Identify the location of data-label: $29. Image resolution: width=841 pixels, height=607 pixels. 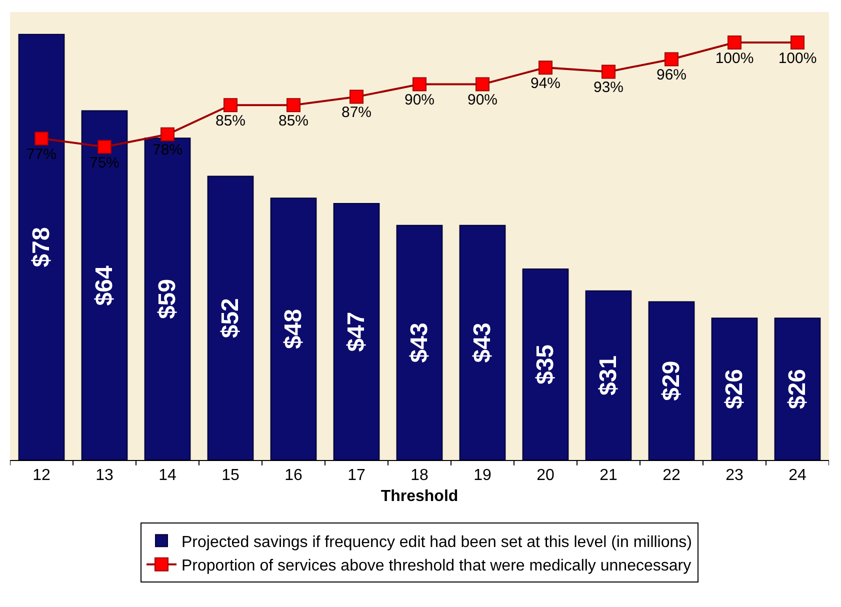
(671, 380).